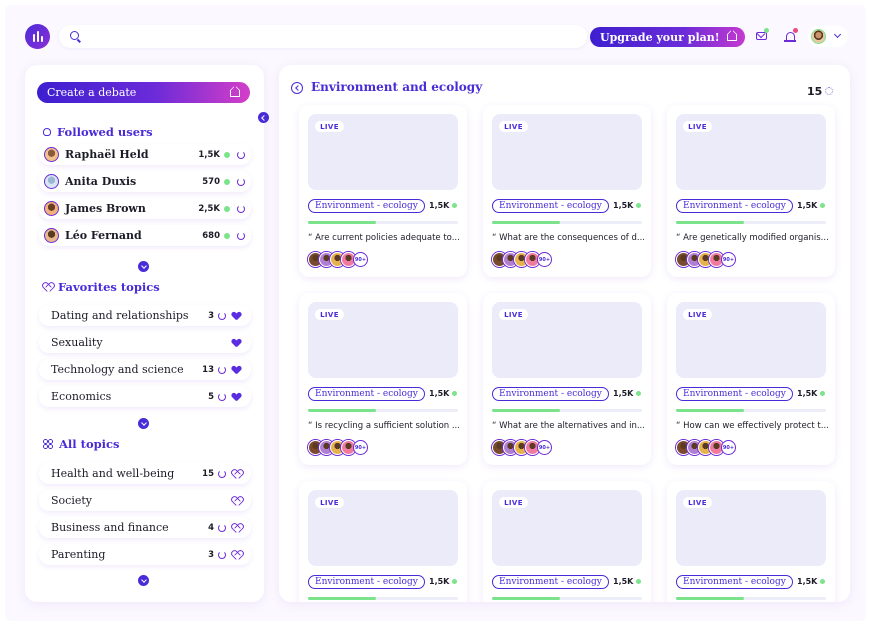 This screenshot has height=626, width=871. Describe the element at coordinates (828, 36) in the screenshot. I see `profile-menu` at that location.